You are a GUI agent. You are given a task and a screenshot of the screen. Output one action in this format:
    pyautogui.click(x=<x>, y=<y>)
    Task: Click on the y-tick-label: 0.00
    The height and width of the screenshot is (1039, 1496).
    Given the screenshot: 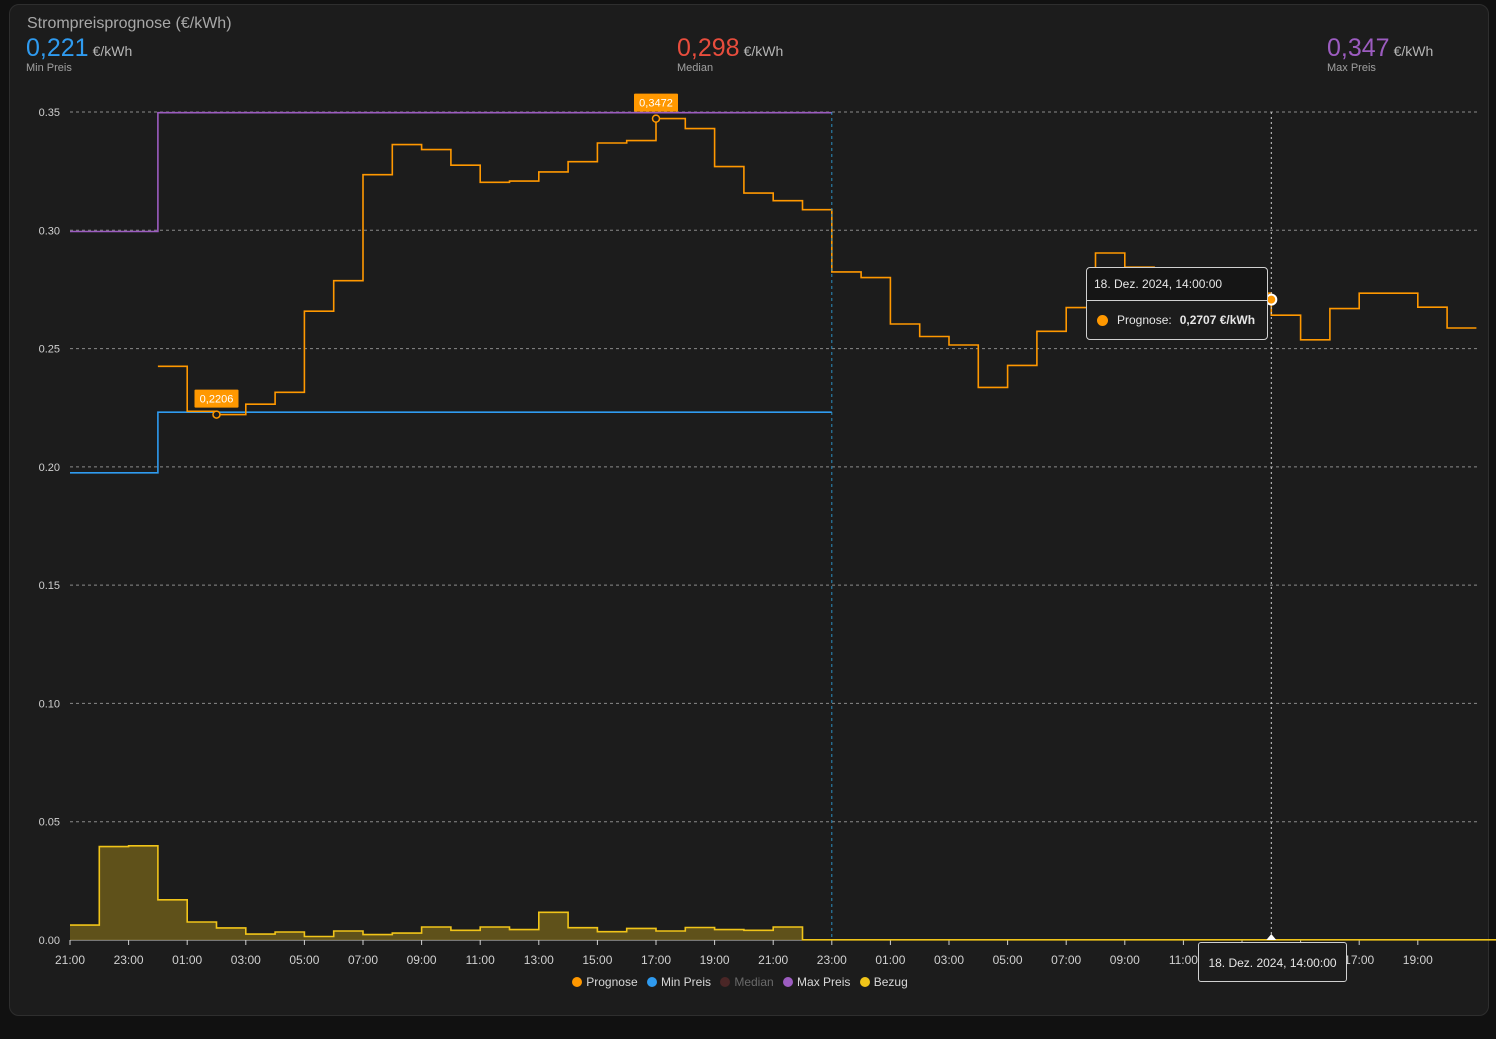 What is the action you would take?
    pyautogui.click(x=49, y=941)
    